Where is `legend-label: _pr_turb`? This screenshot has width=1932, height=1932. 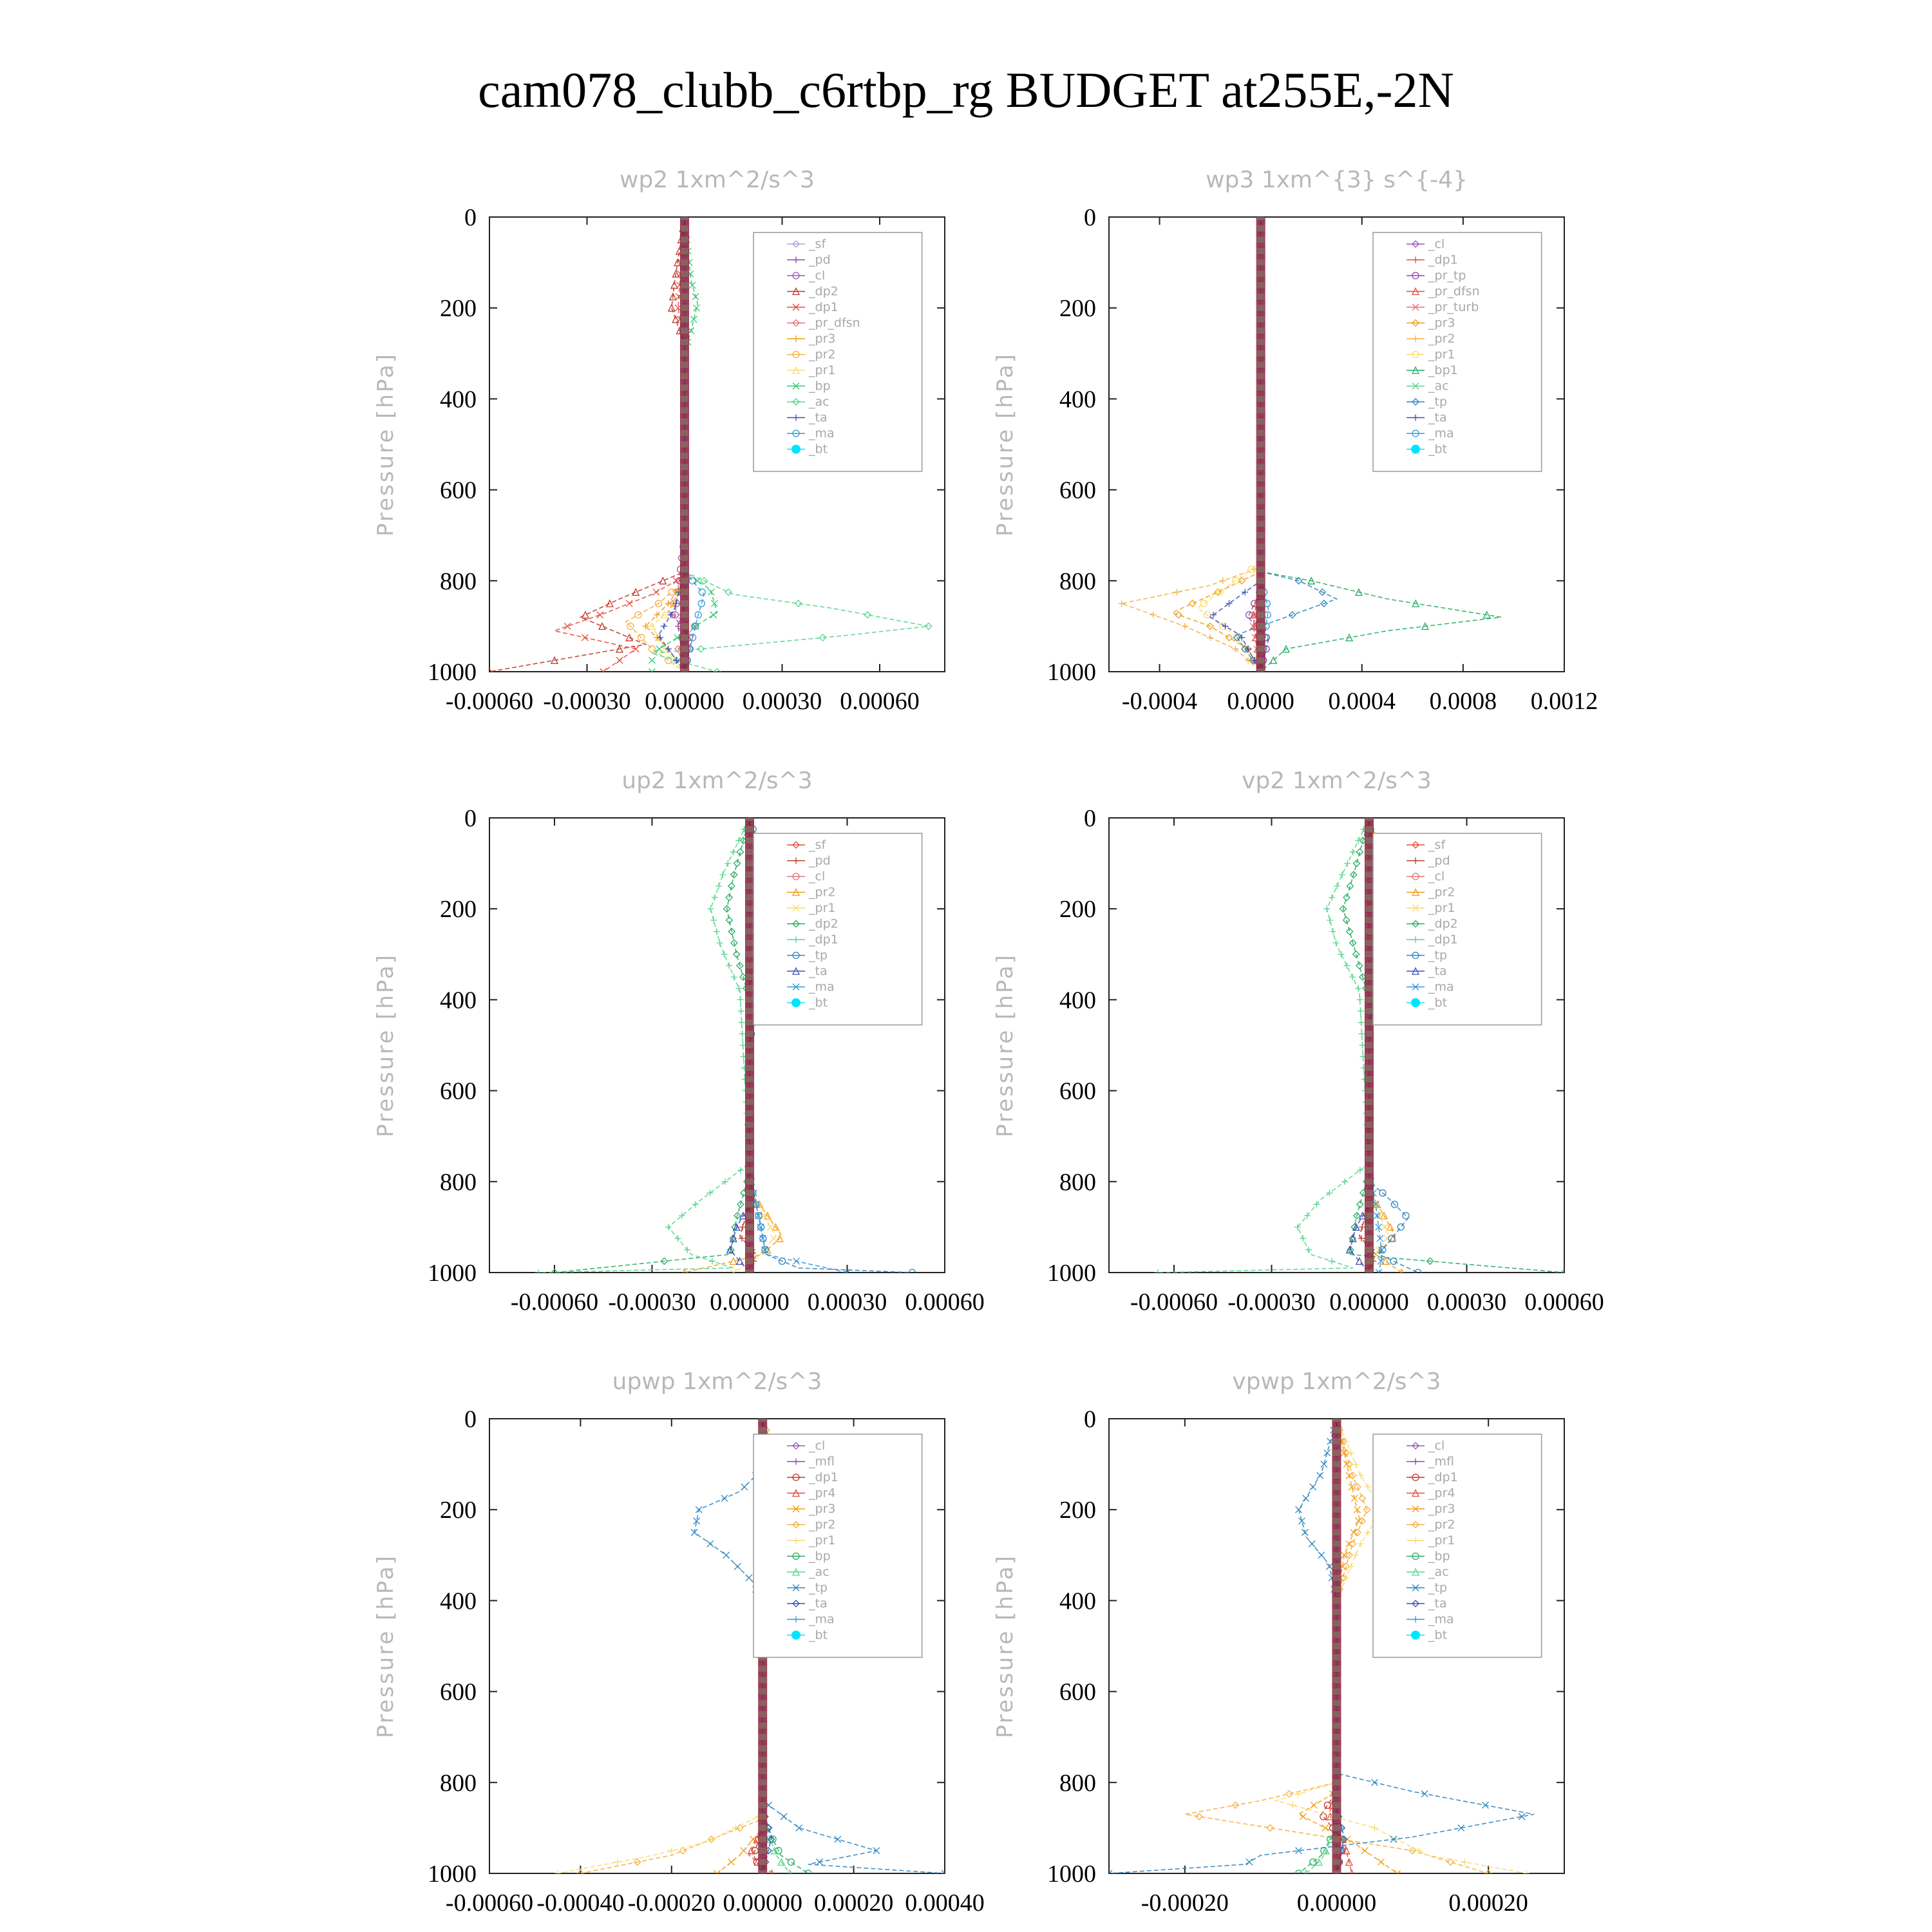
legend-label: _pr_turb is located at coordinates (1453, 307).